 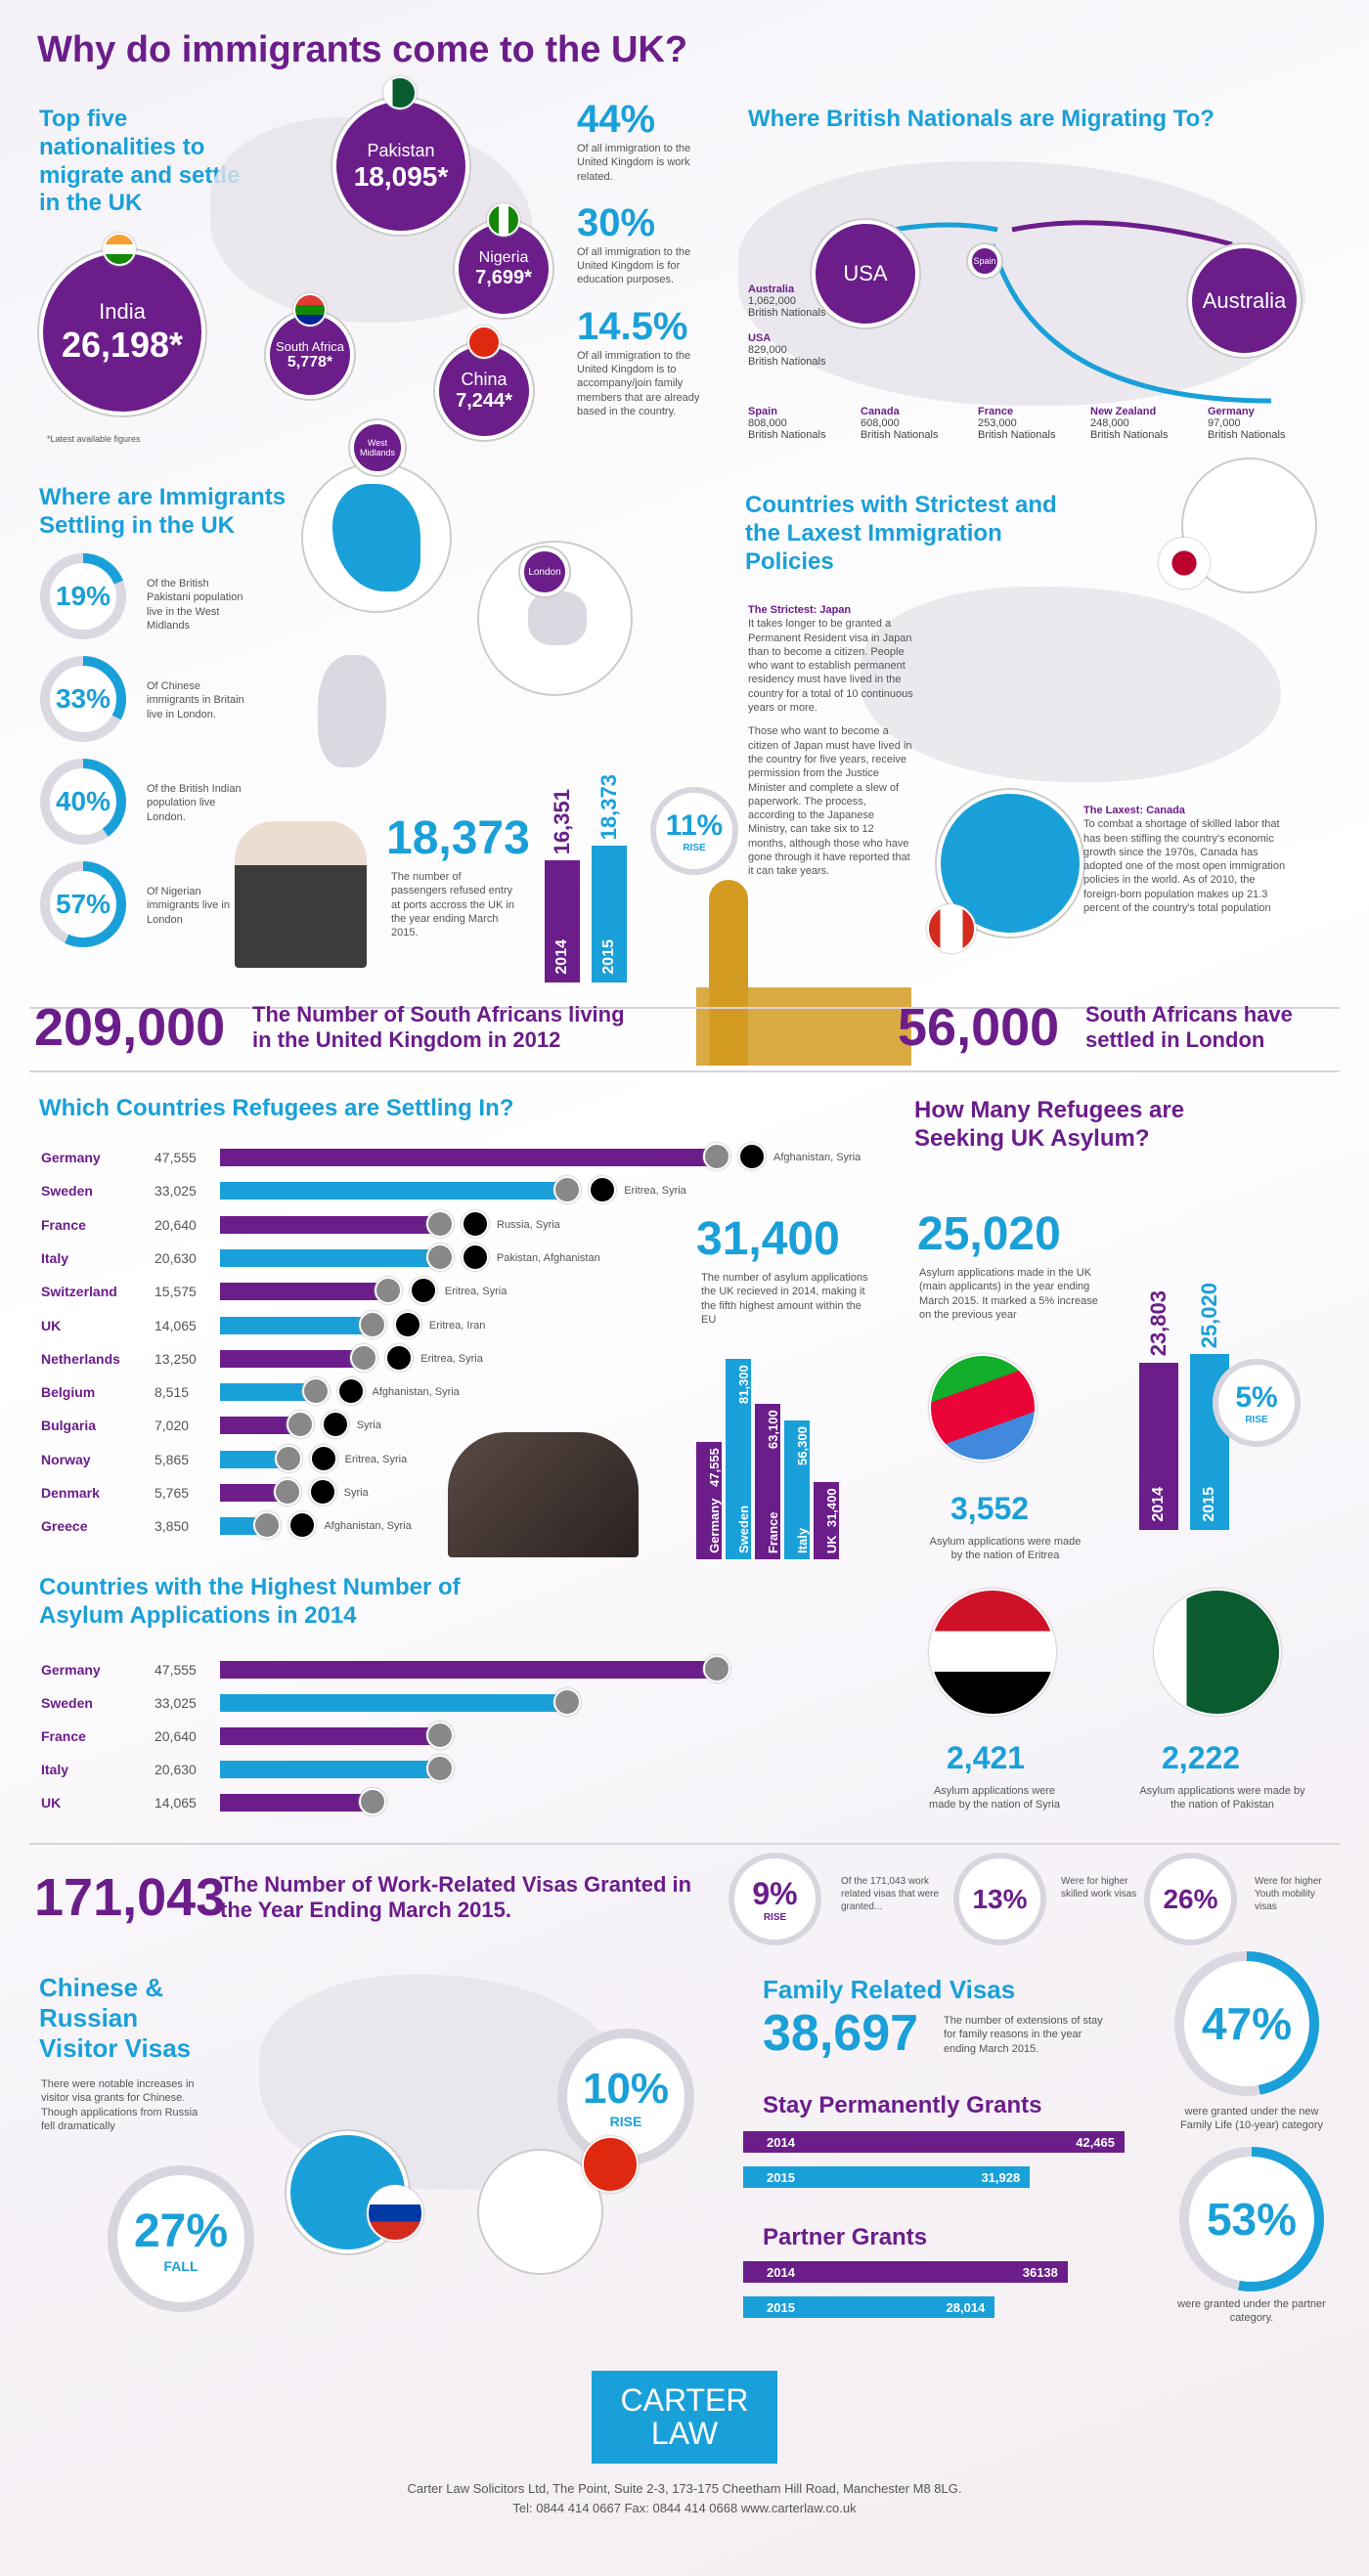 What do you see at coordinates (802, 1540) in the screenshot?
I see `asylum-bar-country: Italy` at bounding box center [802, 1540].